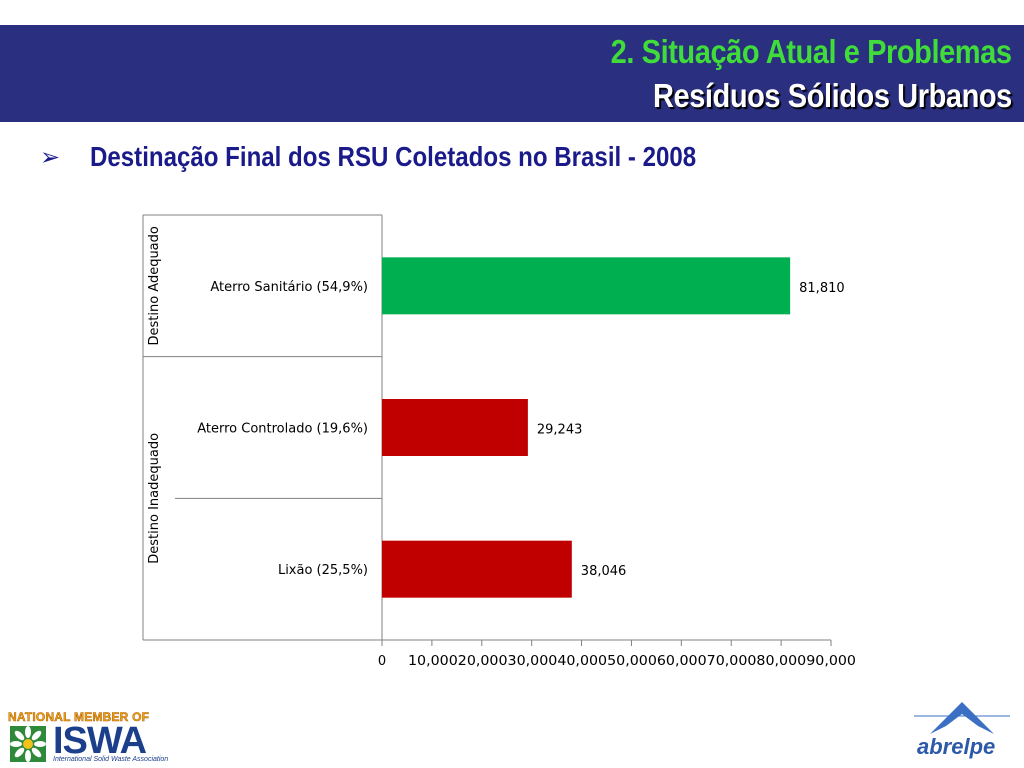  What do you see at coordinates (560, 430) in the screenshot?
I see `data-label: 29,243` at bounding box center [560, 430].